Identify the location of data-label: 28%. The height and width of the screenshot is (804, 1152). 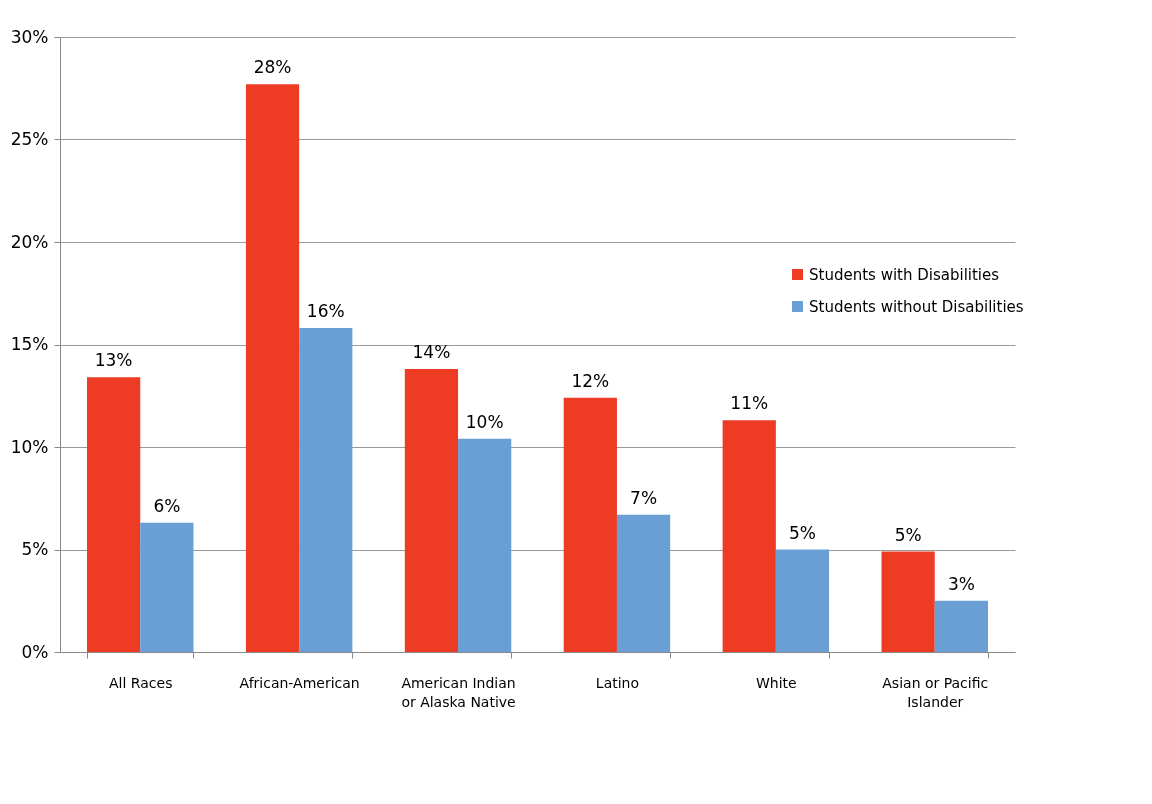
(272, 67).